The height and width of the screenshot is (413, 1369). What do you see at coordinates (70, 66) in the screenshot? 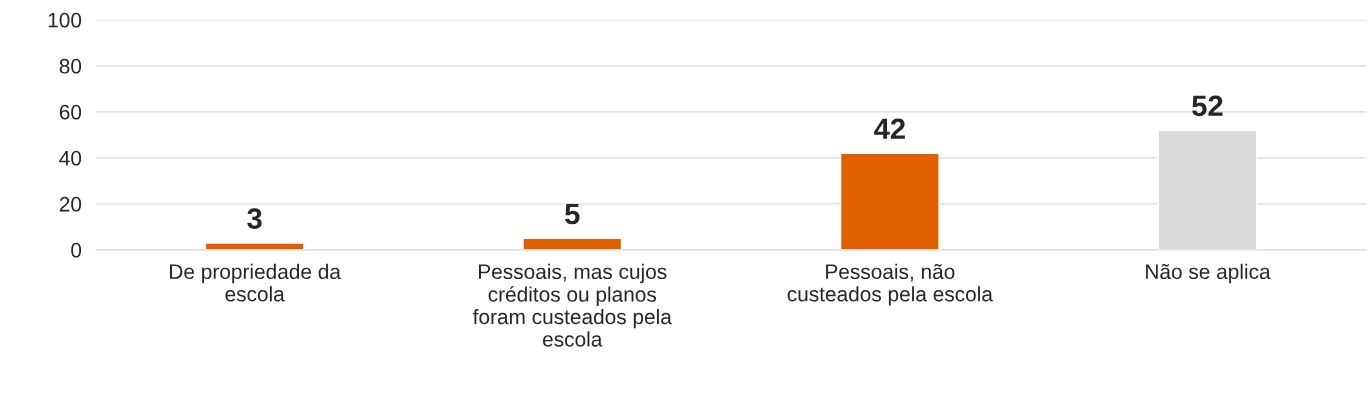
I see `y-tick-label: 80` at bounding box center [70, 66].